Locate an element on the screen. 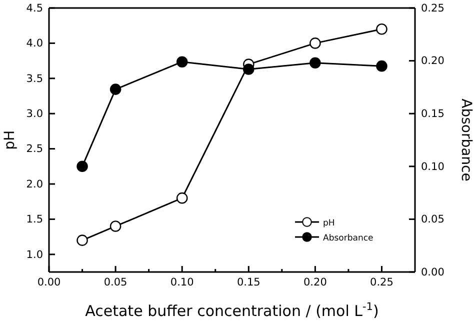 The height and width of the screenshot is (325, 474). legend-label: pH is located at coordinates (329, 223).